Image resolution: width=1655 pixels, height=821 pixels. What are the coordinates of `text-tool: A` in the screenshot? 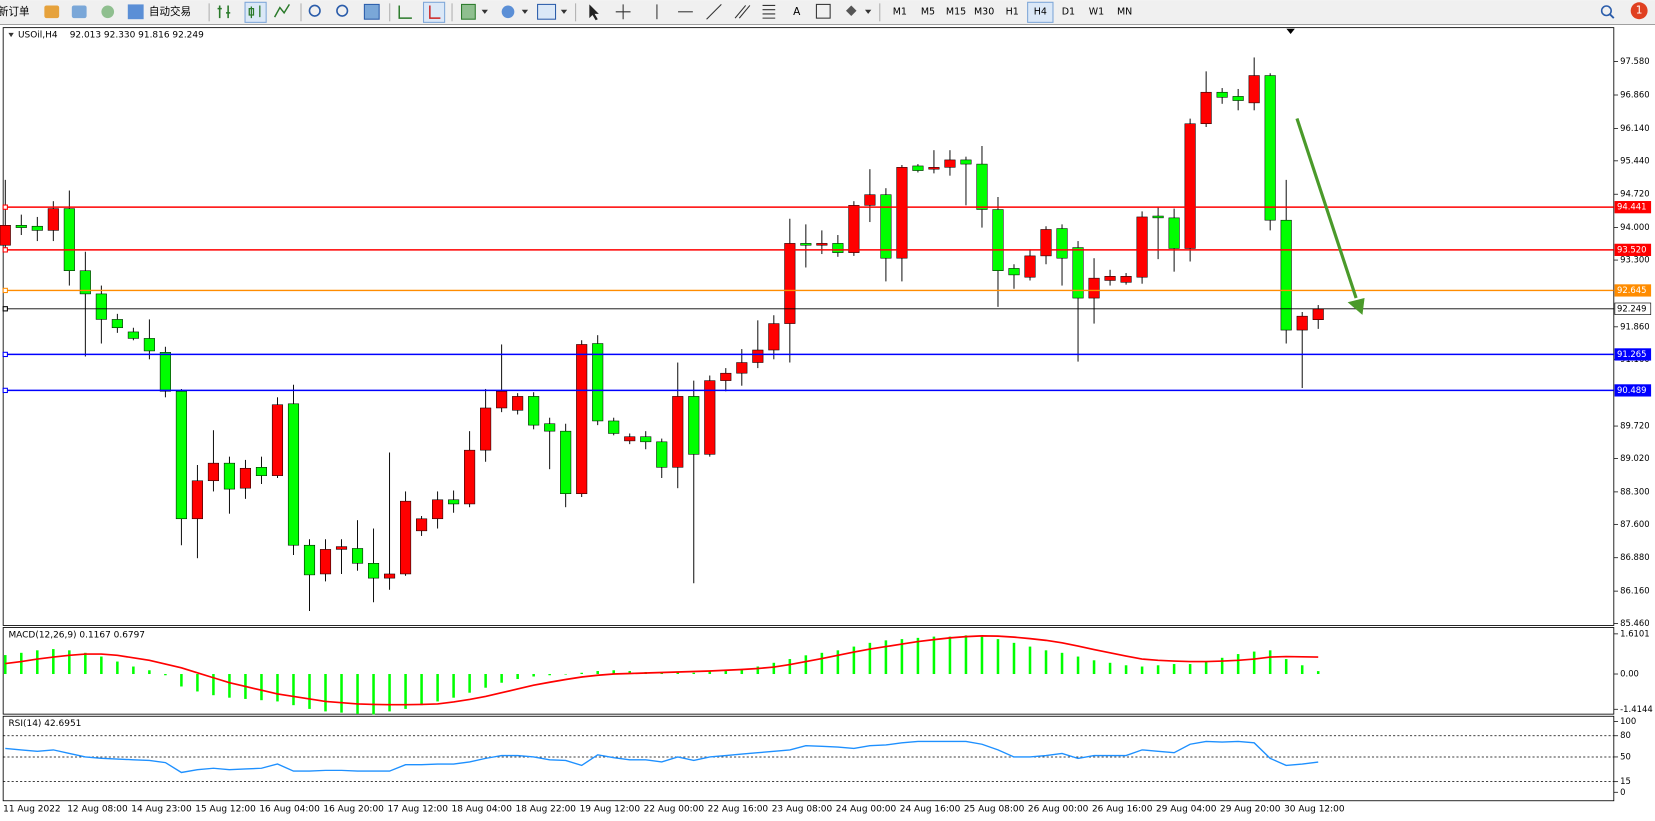 It's located at (797, 12).